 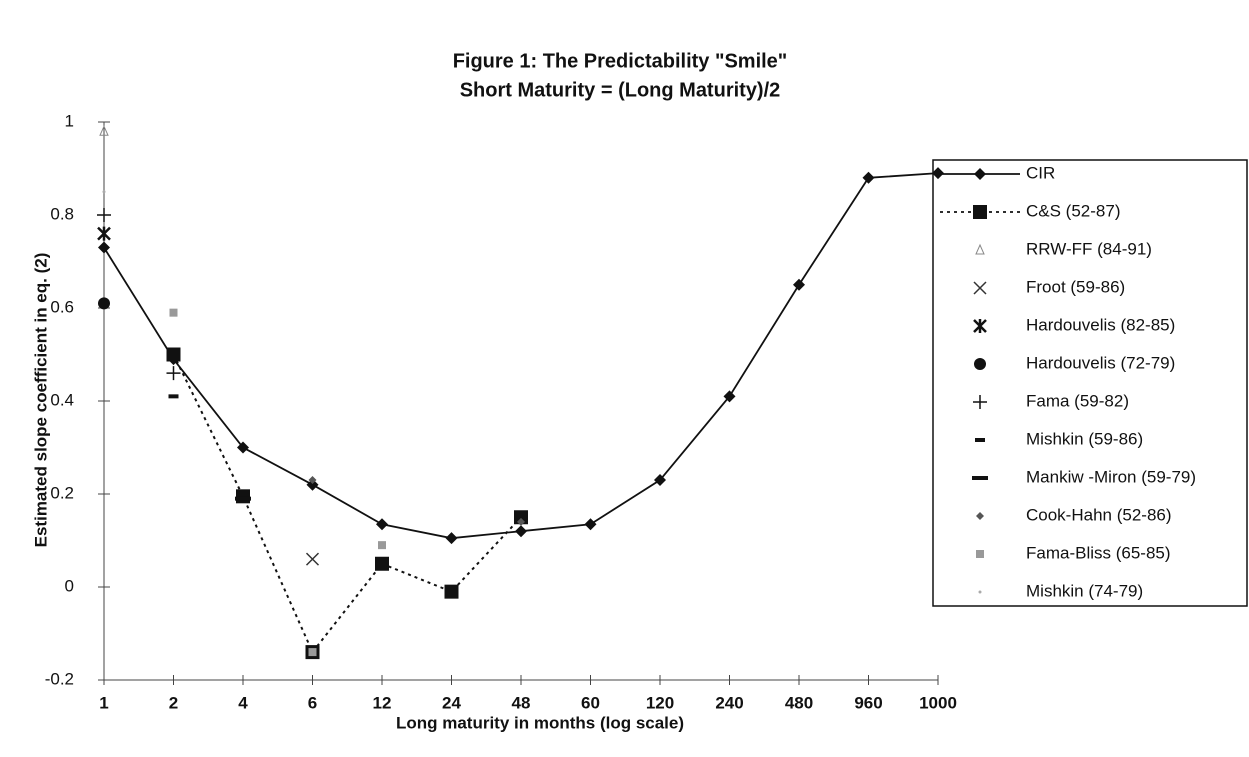 What do you see at coordinates (938, 702) in the screenshot?
I see `x-tick-label: 1000` at bounding box center [938, 702].